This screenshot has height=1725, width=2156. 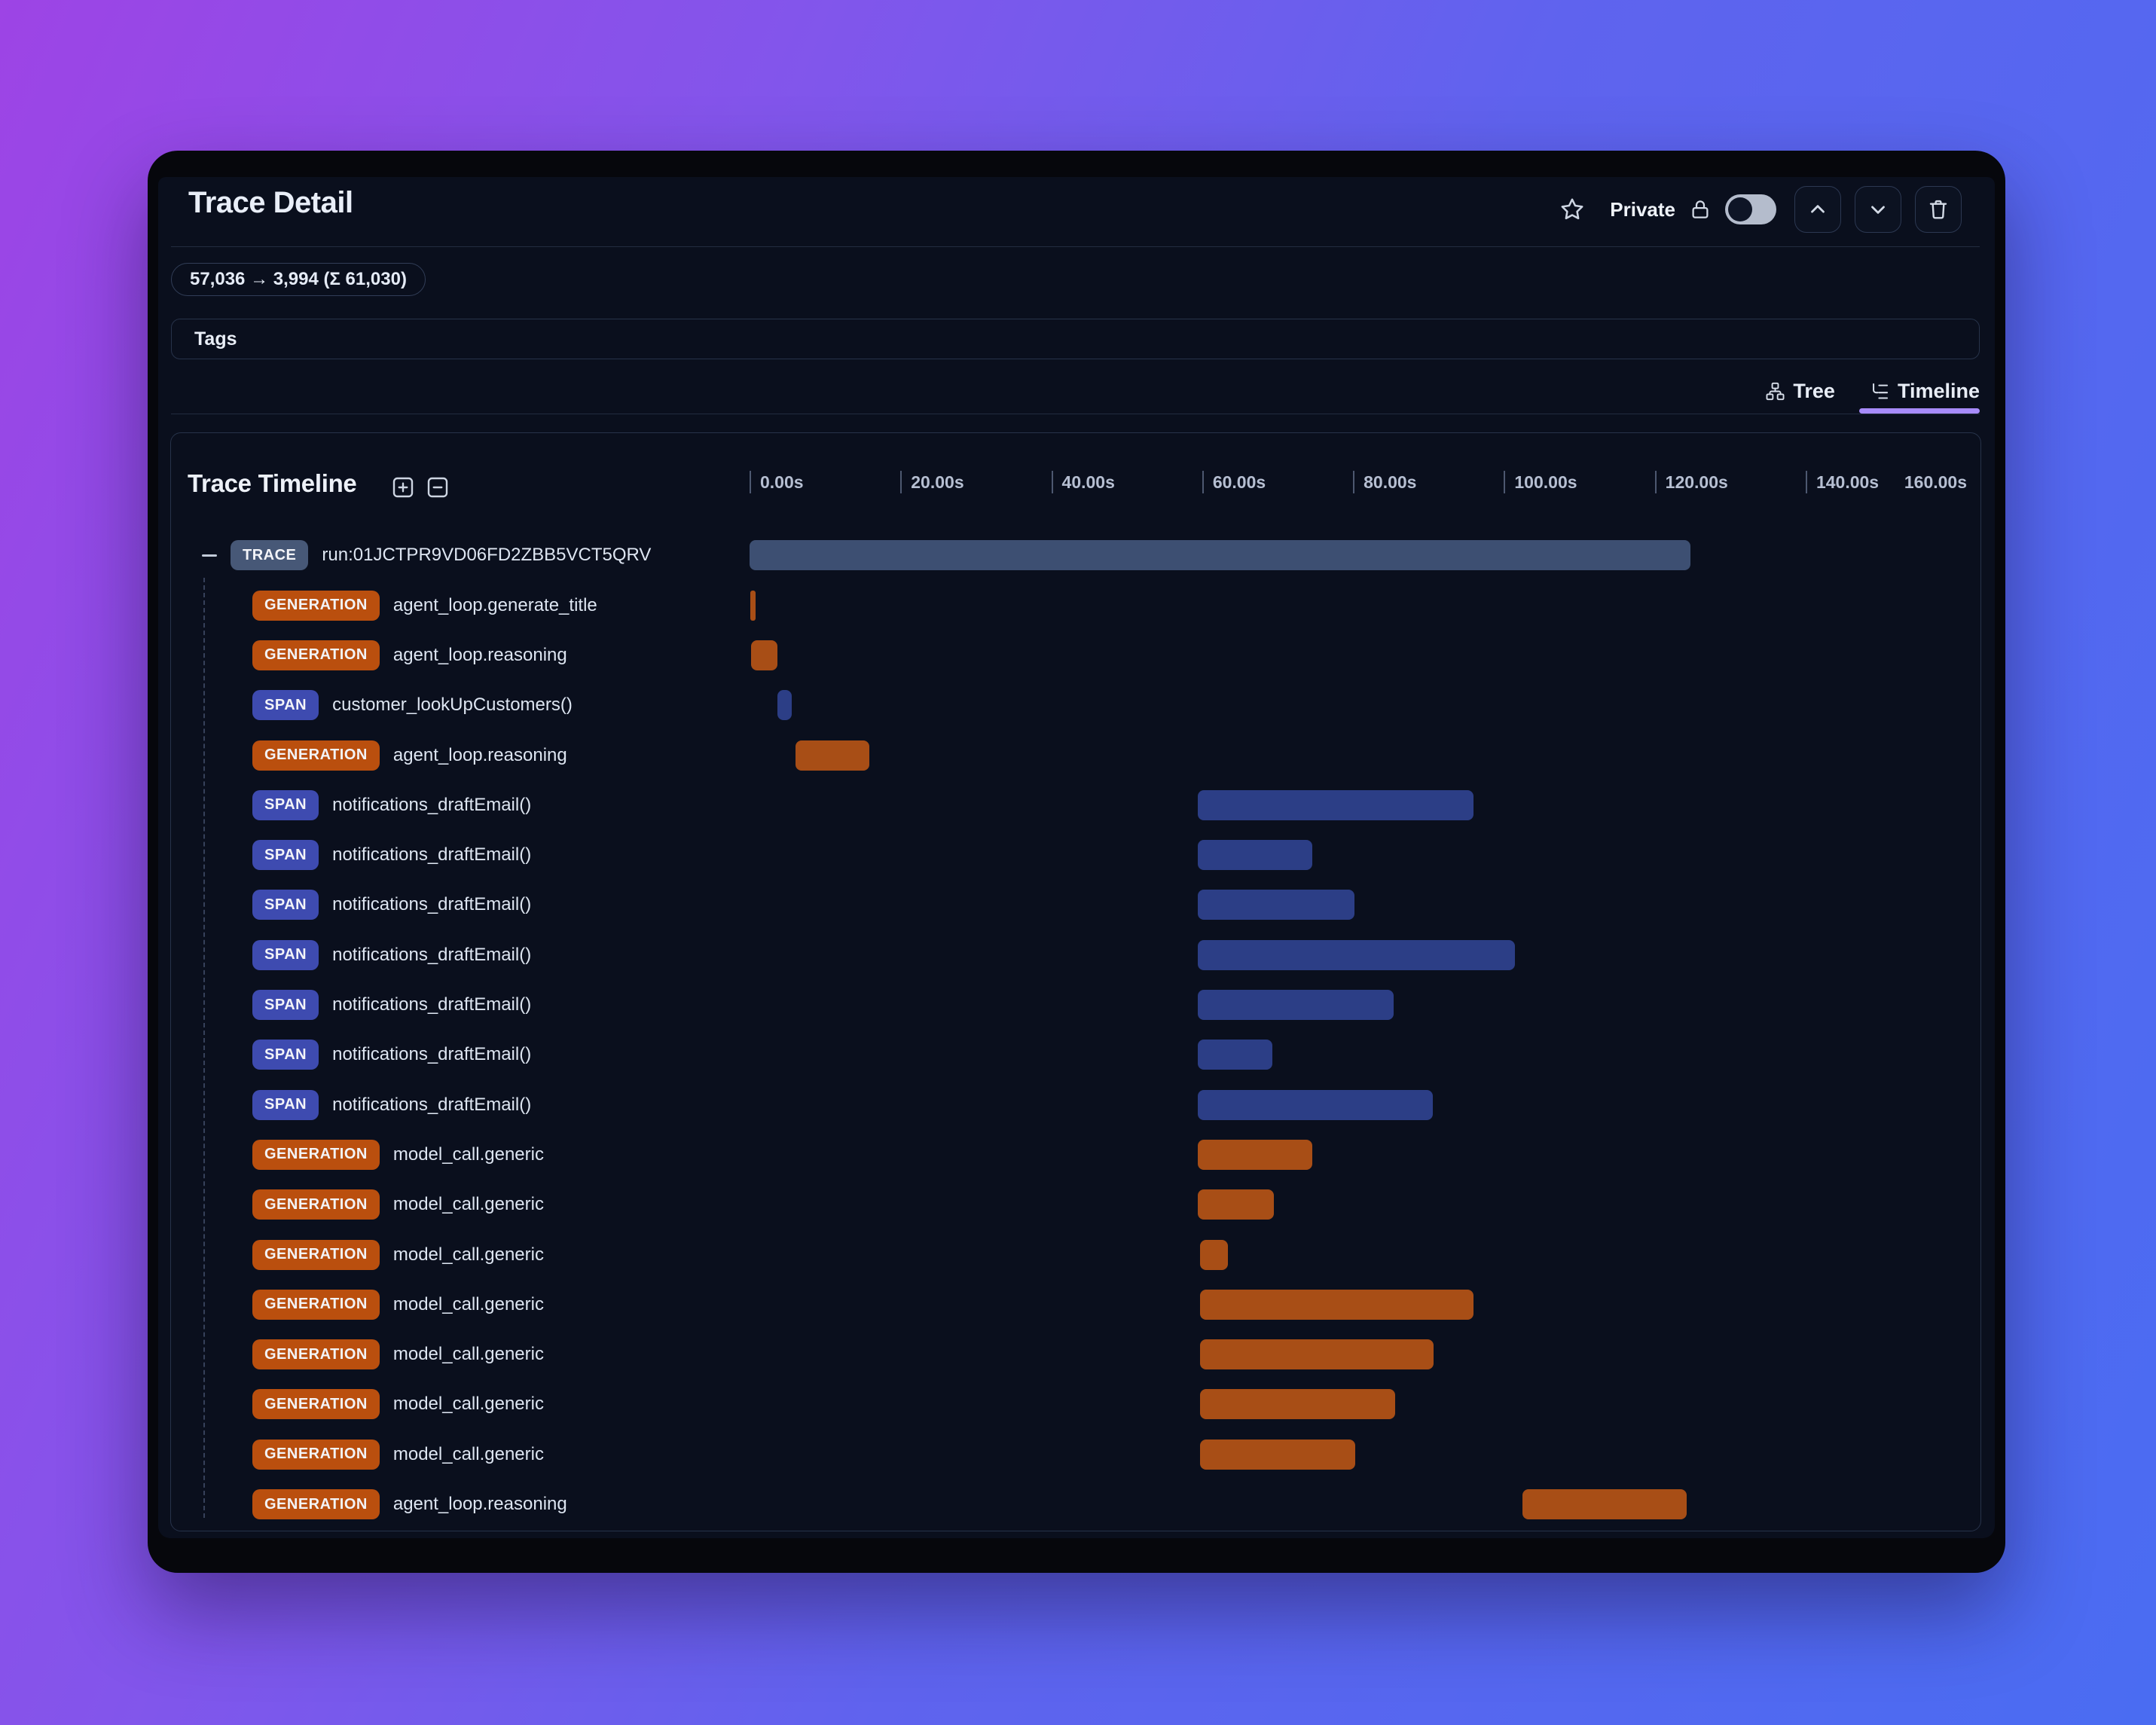 What do you see at coordinates (487, 555) in the screenshot?
I see `observation-name: run:01JCTPR9VD06FD2ZBB5VCT5QRV` at bounding box center [487, 555].